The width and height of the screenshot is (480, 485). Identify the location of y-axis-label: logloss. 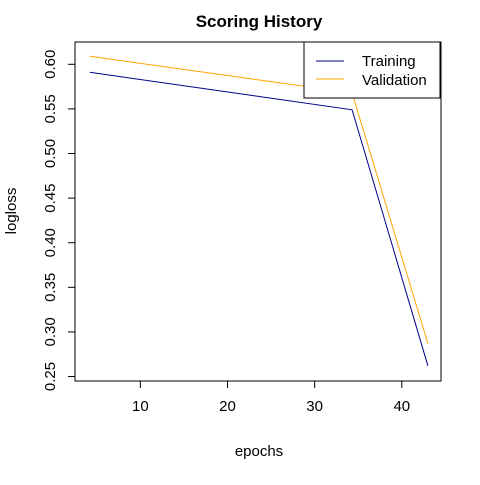
(11, 211).